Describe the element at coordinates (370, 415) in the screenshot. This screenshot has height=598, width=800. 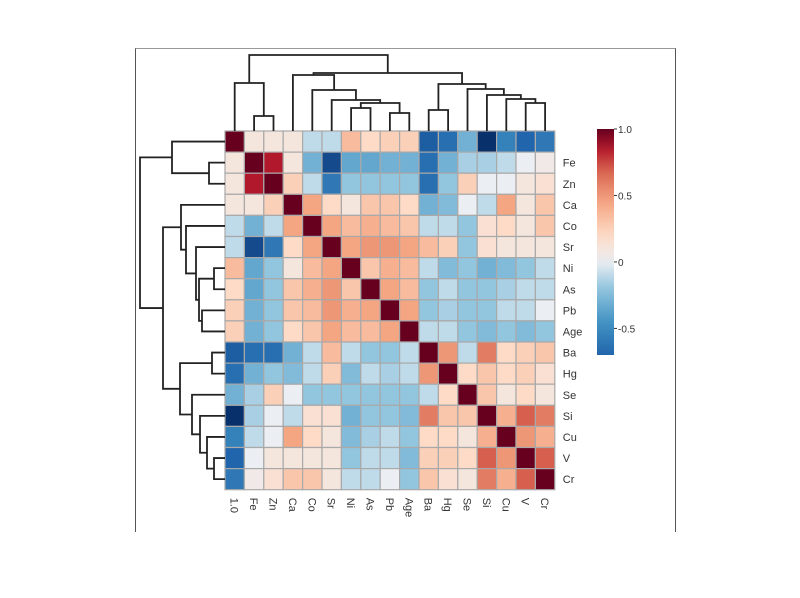
I see `heatmap-cell-Si-As` at that location.